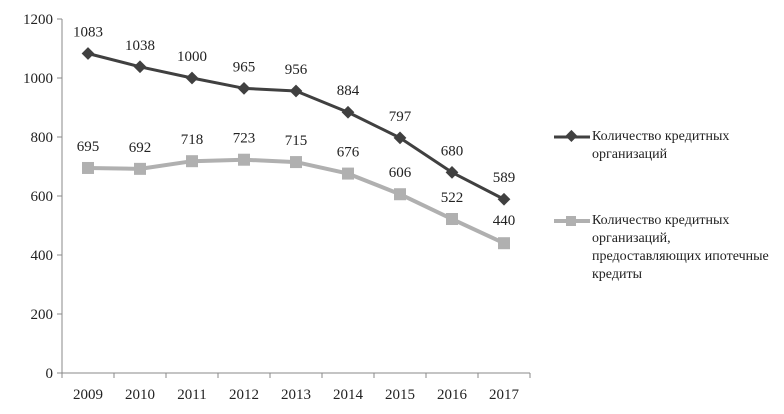 The height and width of the screenshot is (414, 784). Describe the element at coordinates (140, 46) in the screenshot. I see `data-label: 1038` at that location.